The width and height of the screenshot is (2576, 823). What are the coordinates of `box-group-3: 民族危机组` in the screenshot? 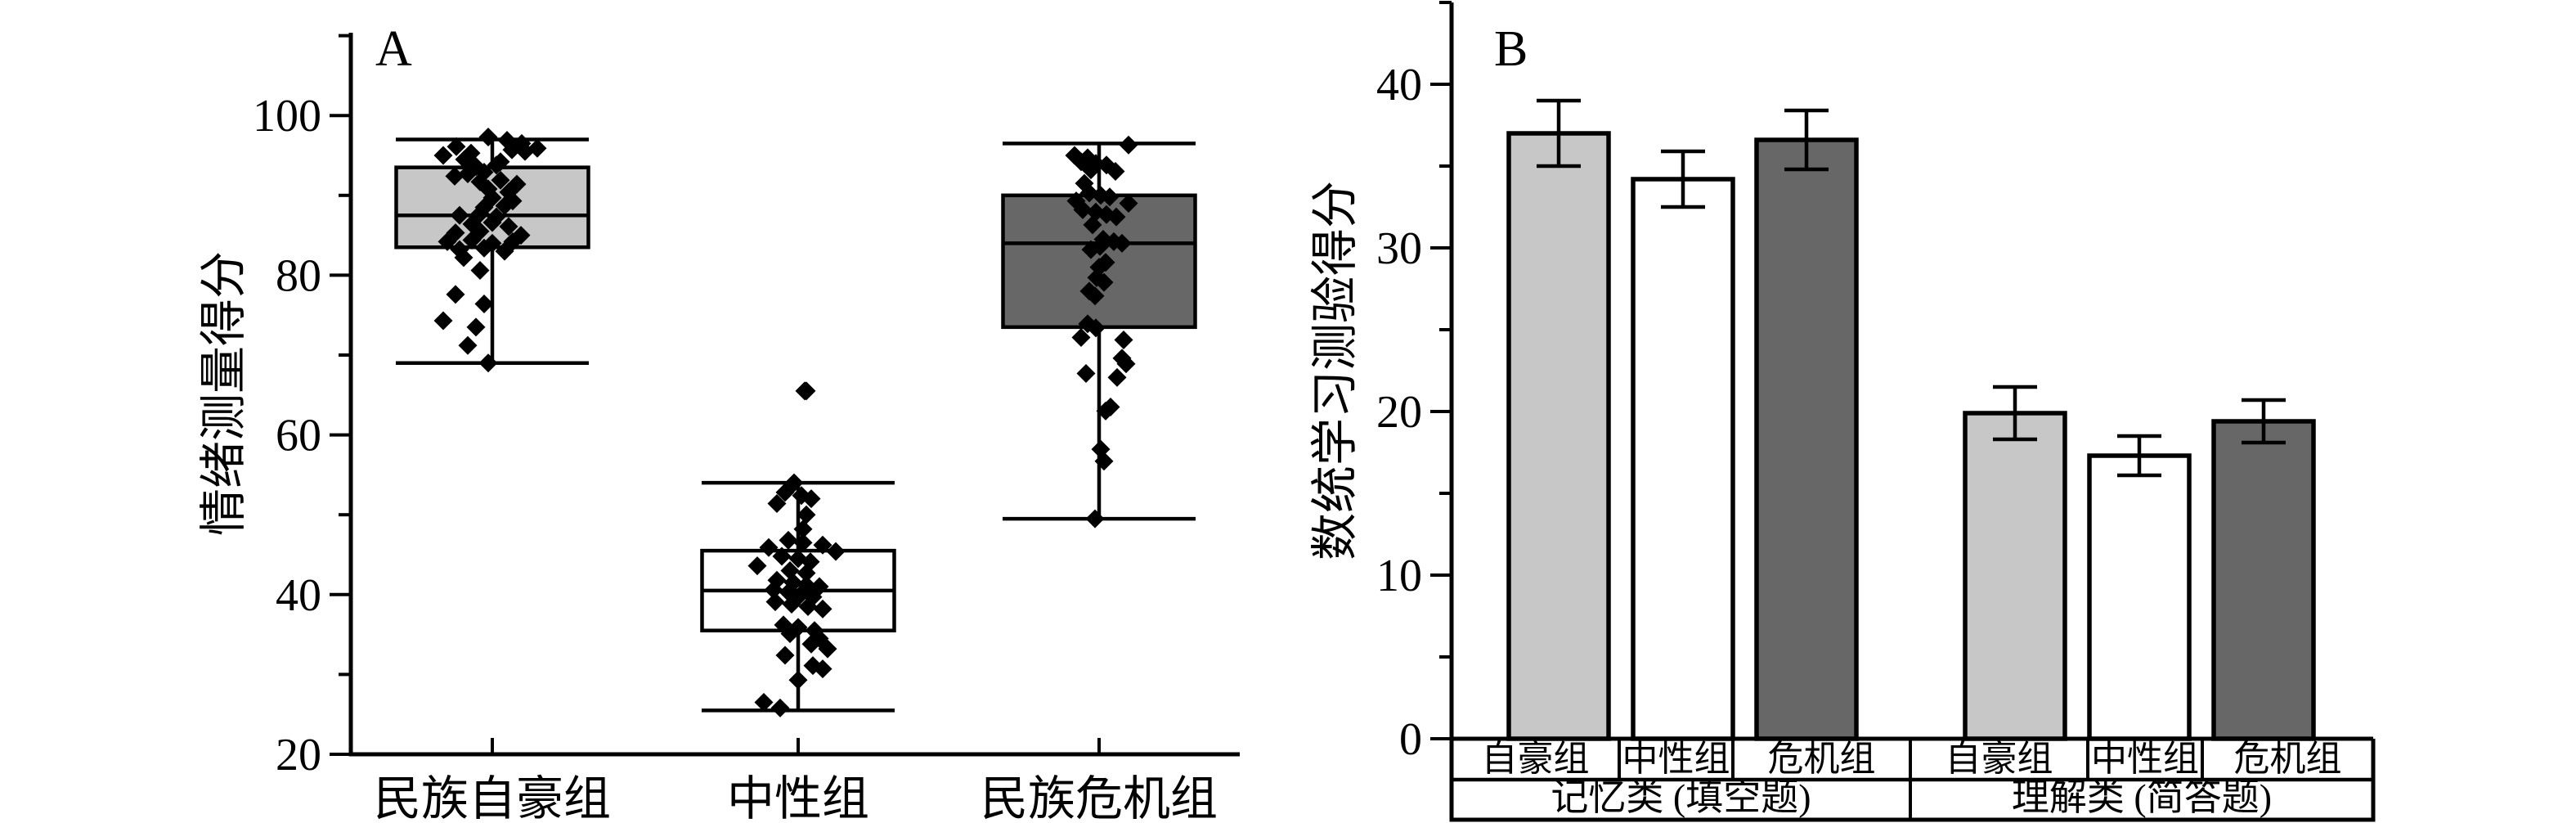 It's located at (1100, 479).